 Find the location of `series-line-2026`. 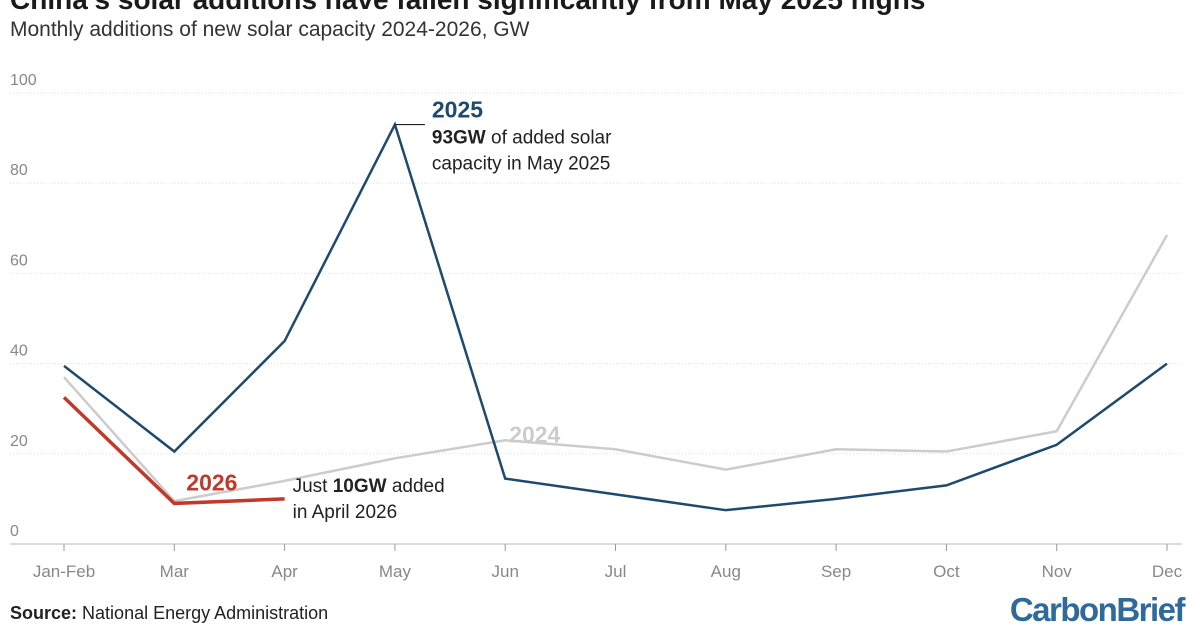

series-line-2026 is located at coordinates (173, 451).